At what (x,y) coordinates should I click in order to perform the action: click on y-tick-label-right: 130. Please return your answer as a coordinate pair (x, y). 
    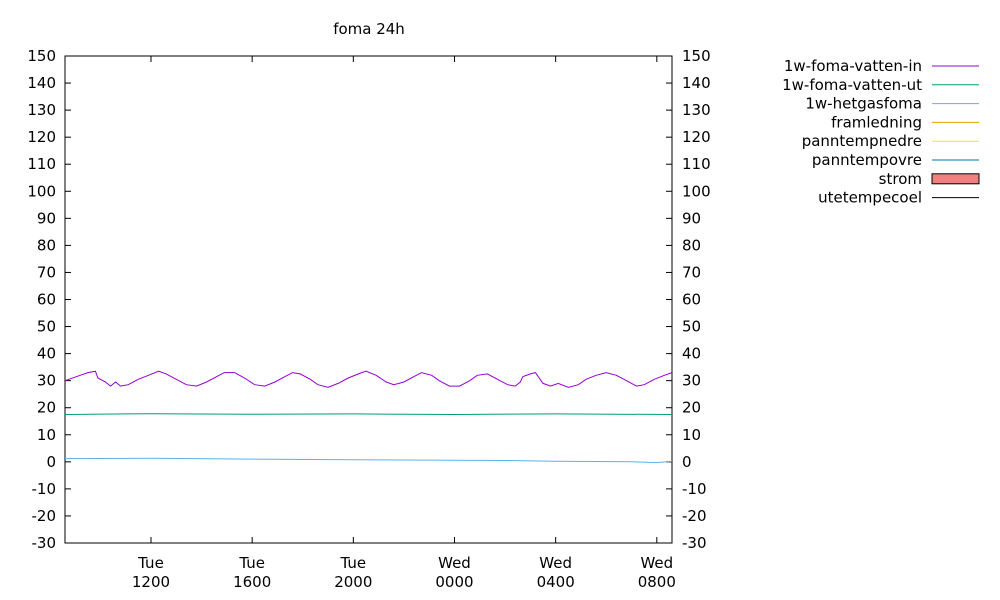
    Looking at the image, I should click on (696, 110).